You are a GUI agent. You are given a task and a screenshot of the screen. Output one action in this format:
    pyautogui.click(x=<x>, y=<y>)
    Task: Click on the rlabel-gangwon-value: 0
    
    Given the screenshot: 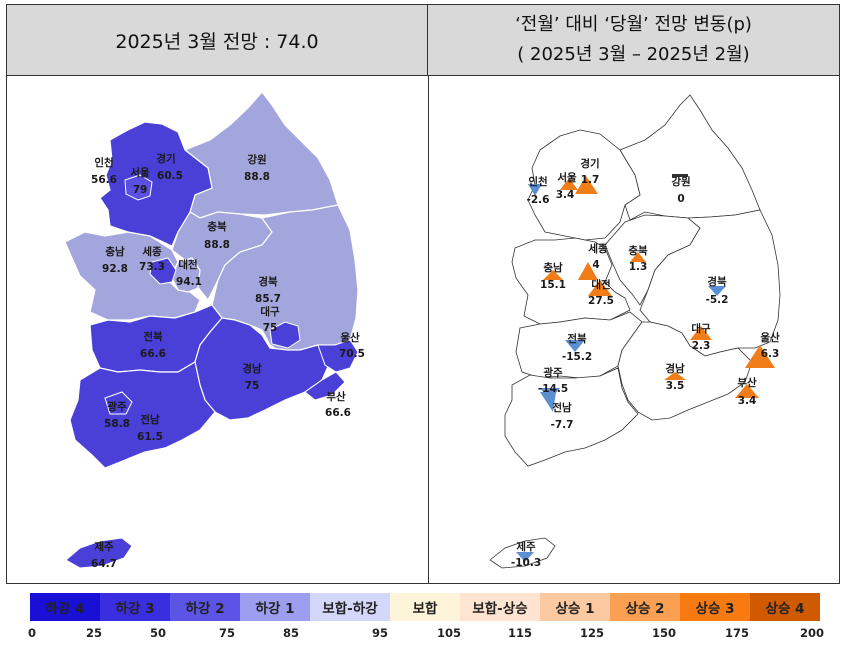 What is the action you would take?
    pyautogui.click(x=680, y=199)
    